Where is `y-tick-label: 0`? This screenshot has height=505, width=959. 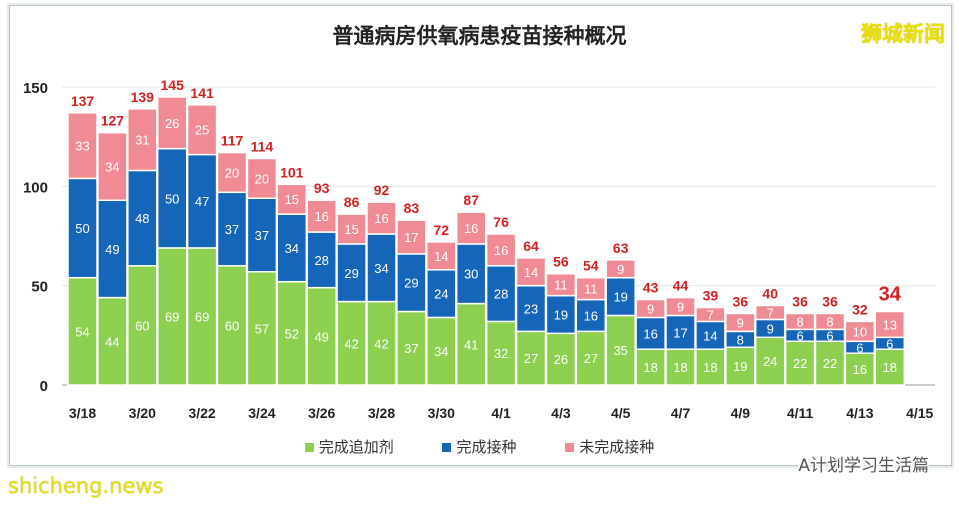 y-tick-label: 0 is located at coordinates (44, 386).